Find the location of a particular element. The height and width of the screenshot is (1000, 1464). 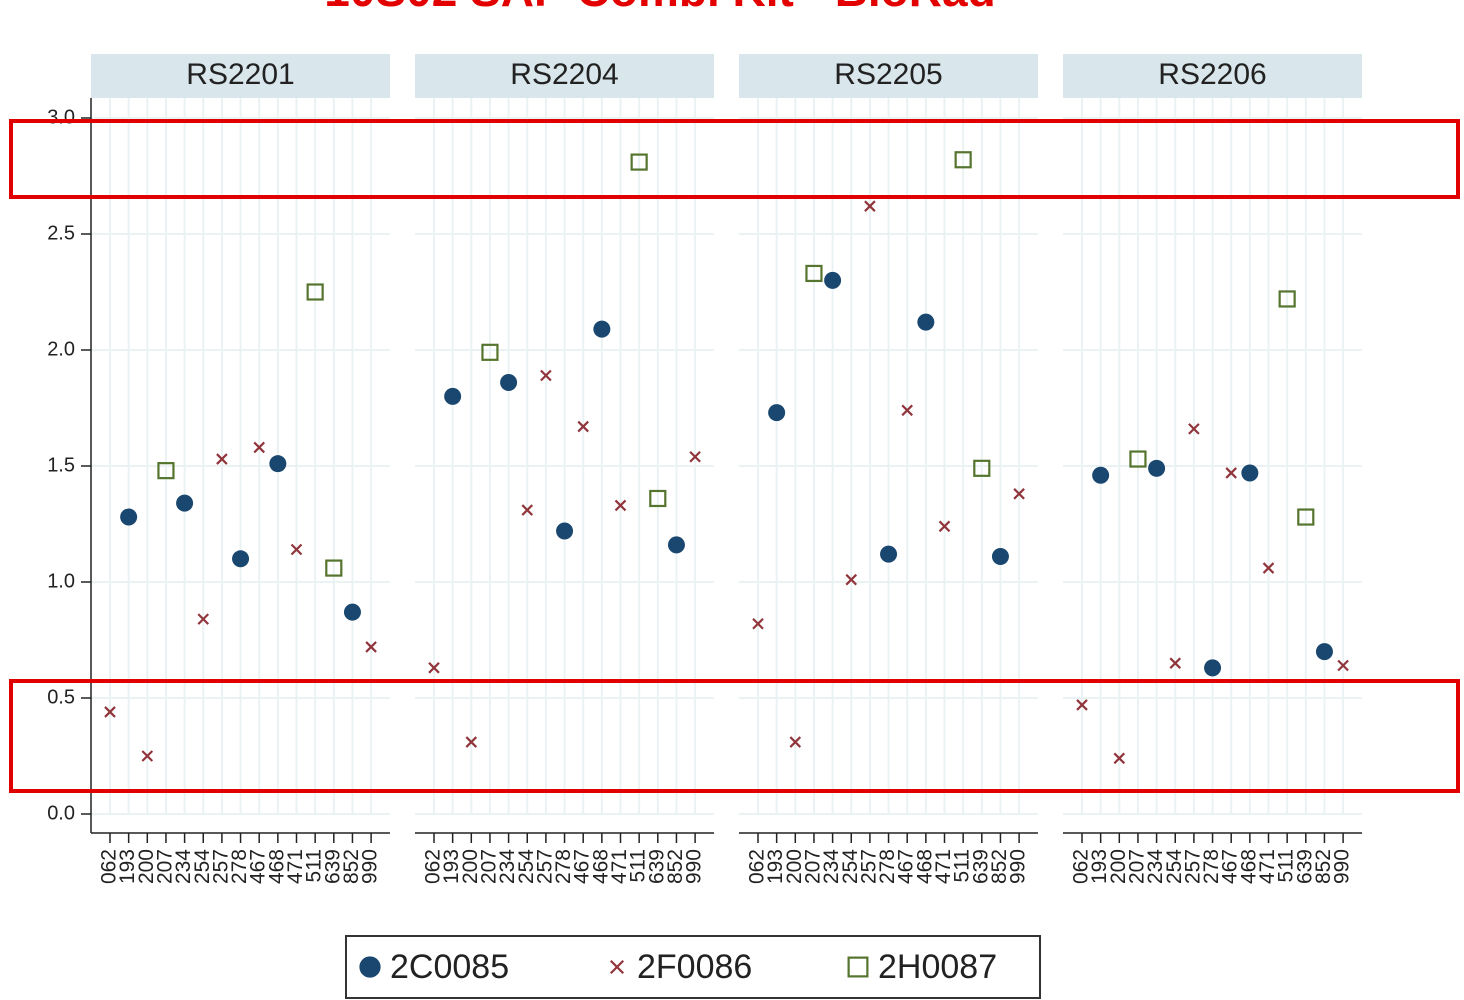

y-tick-label: 2.0 is located at coordinates (61, 349).